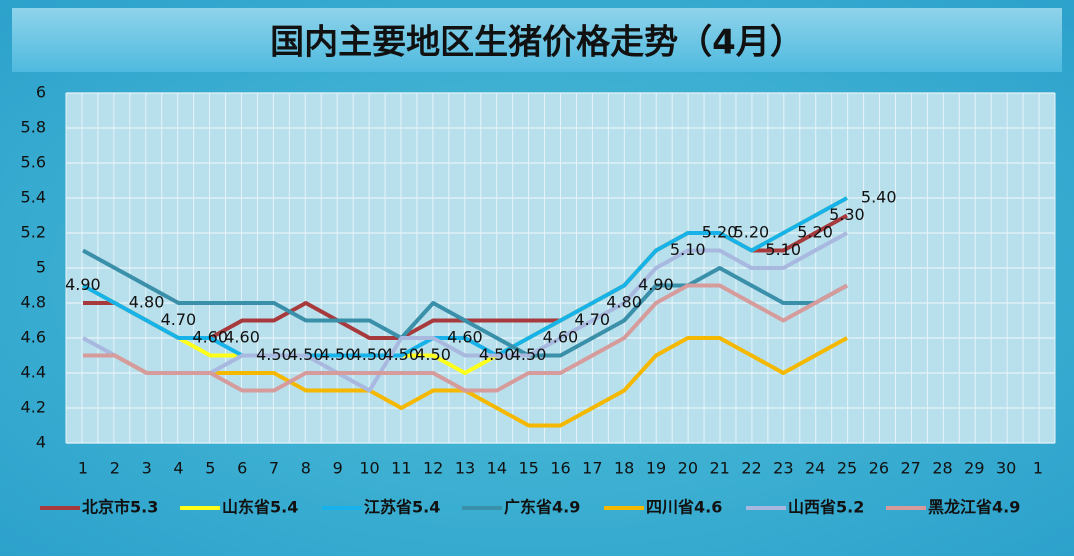 The width and height of the screenshot is (1074, 560). Describe the element at coordinates (528, 468) in the screenshot. I see `x-tick-label: 15` at that location.